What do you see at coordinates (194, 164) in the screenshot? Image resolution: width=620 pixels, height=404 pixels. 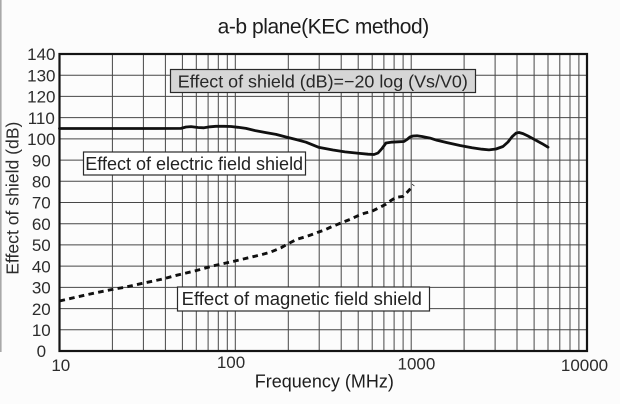 I see `svg-text:Effect of electric field shiel: Effect of electric field shield` at bounding box center [194, 164].